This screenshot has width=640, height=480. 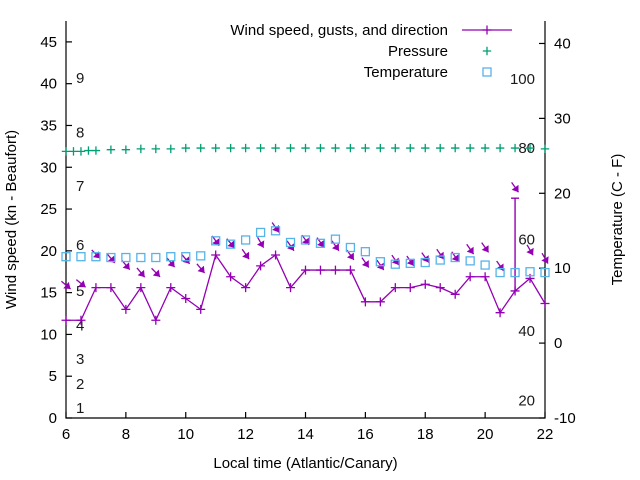 I want to click on x-axis-title: Local time (Atlantic/Canary), so click(x=305, y=463).